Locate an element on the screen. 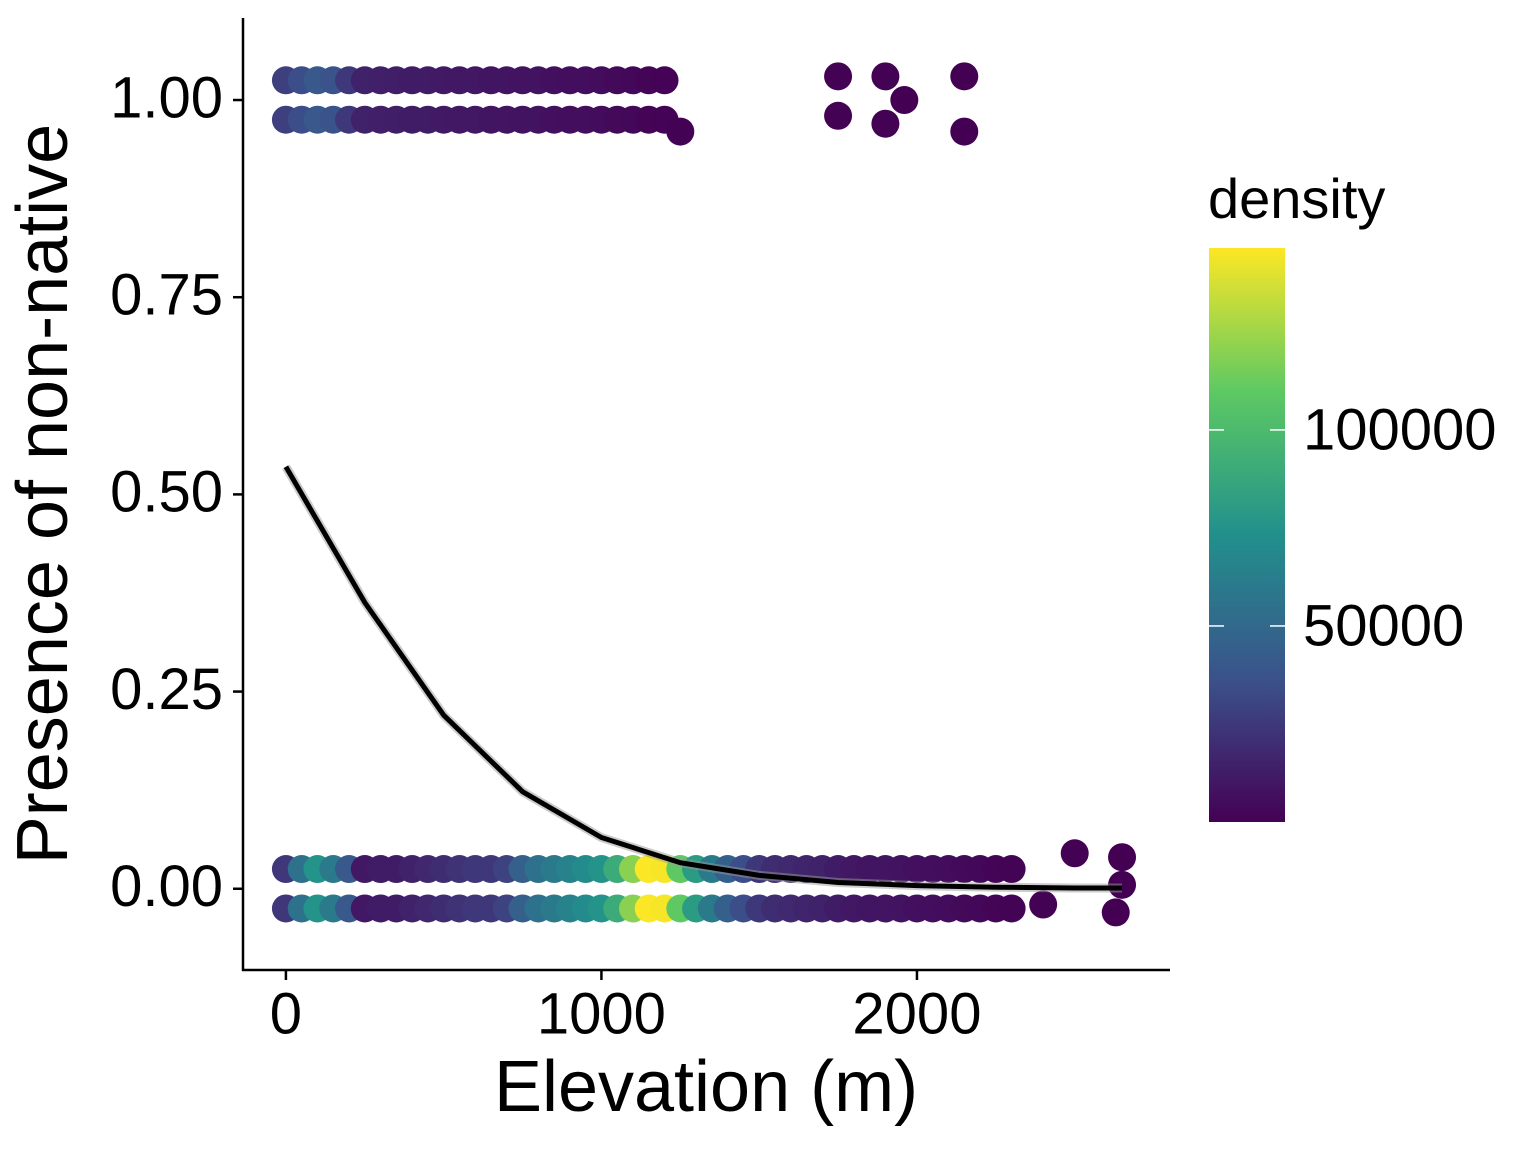 Image resolution: width=1536 pixels, height=1152 pixels. y-tick-label: 0.50 is located at coordinates (166, 492).